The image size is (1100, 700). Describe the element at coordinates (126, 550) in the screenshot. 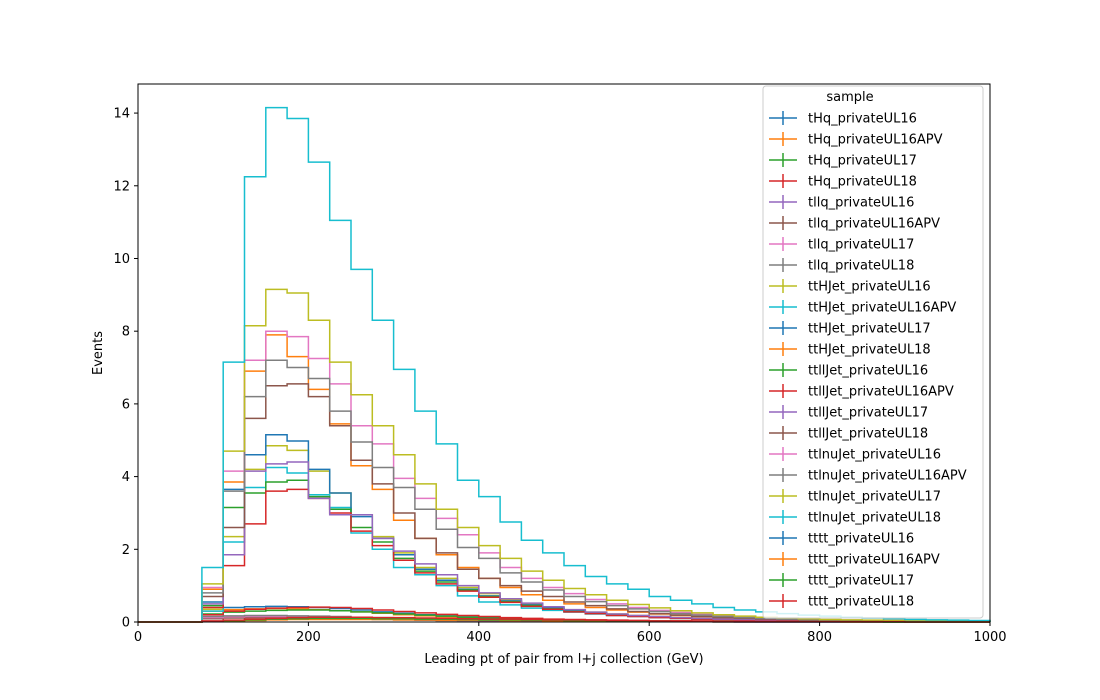

I see `y-tick-label: 2` at that location.